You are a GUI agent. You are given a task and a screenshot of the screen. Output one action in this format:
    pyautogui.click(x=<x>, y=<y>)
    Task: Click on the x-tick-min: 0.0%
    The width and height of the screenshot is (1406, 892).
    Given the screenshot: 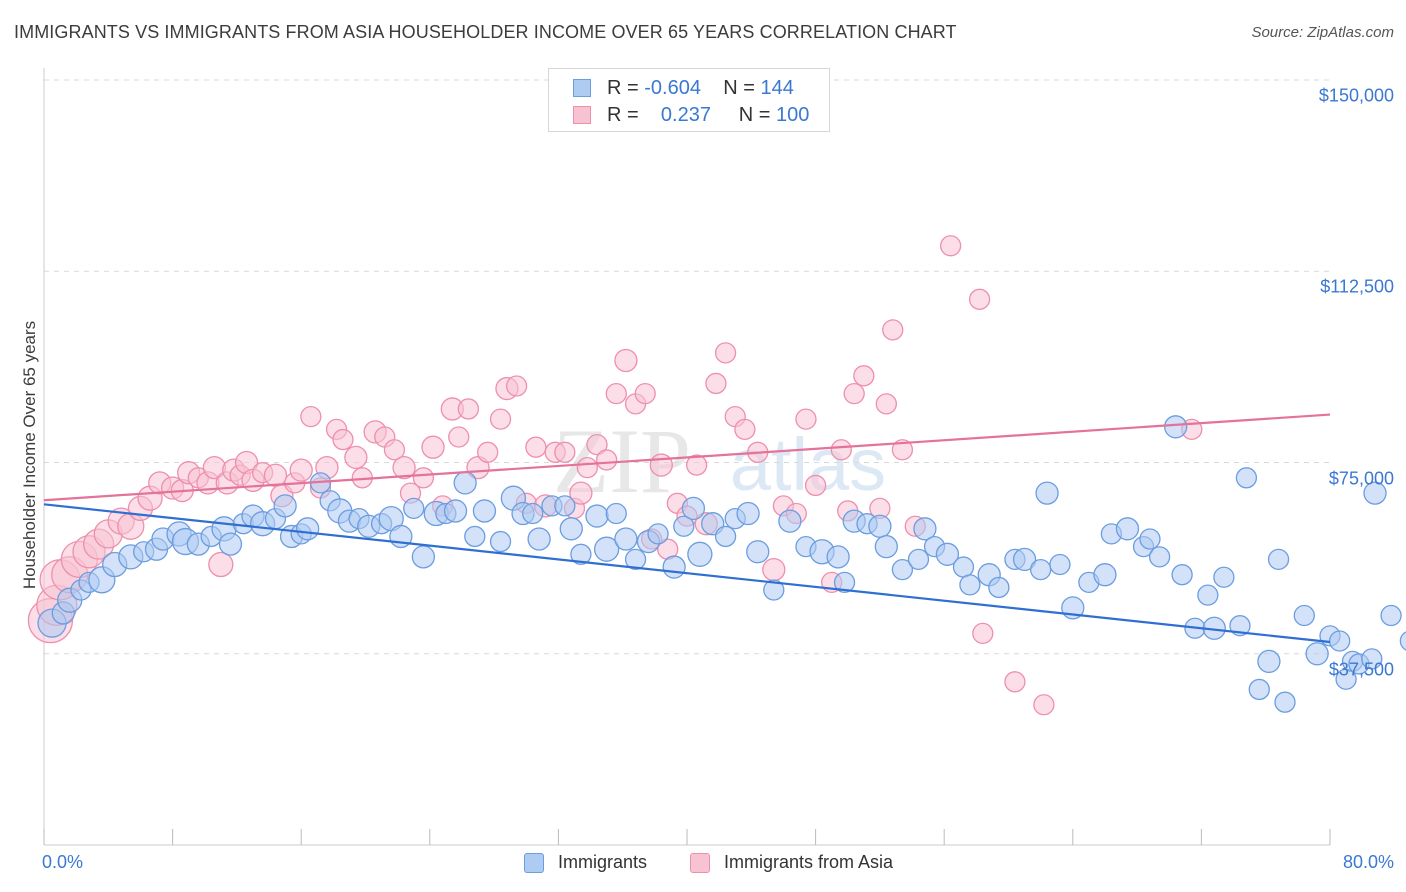 What is the action you would take?
    pyautogui.click(x=63, y=862)
    